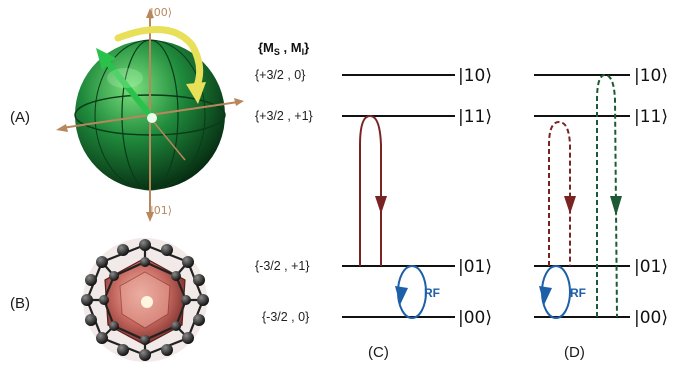 This screenshot has width=688, height=387. I want to click on level-diagram-d, so click(582, 196).